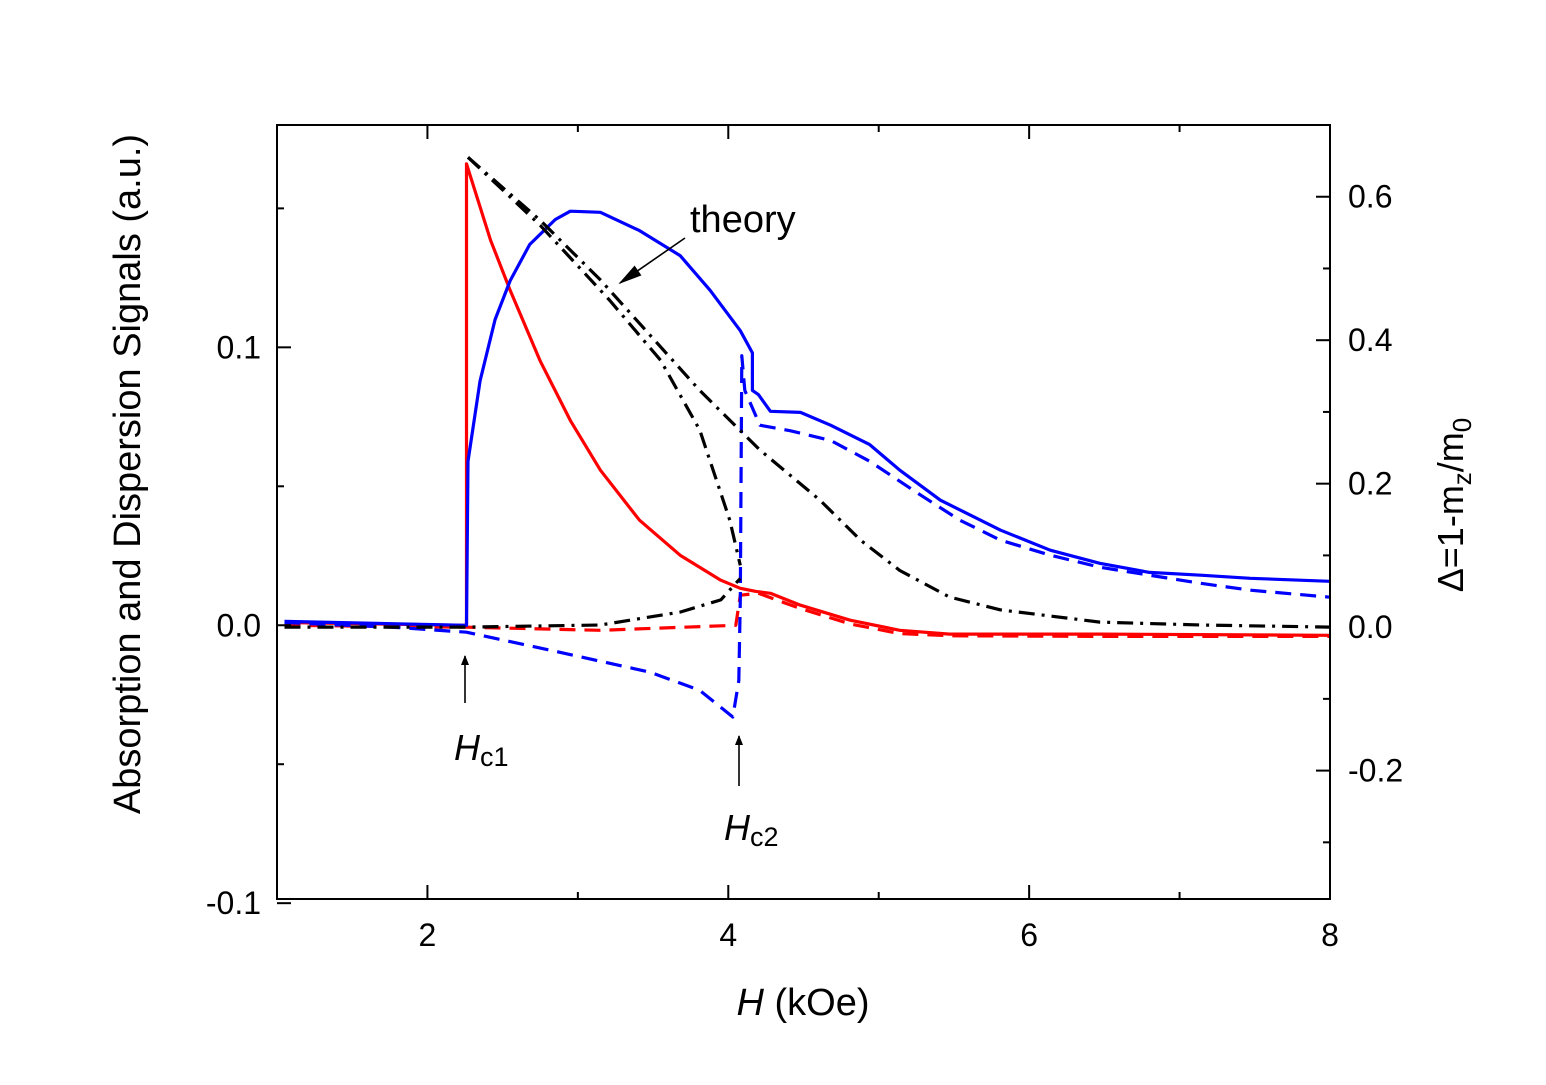 The height and width of the screenshot is (1085, 1546). I want to click on y-axis-left-label: Absorption and Dispersion Signals (a.u.), so click(128, 474).